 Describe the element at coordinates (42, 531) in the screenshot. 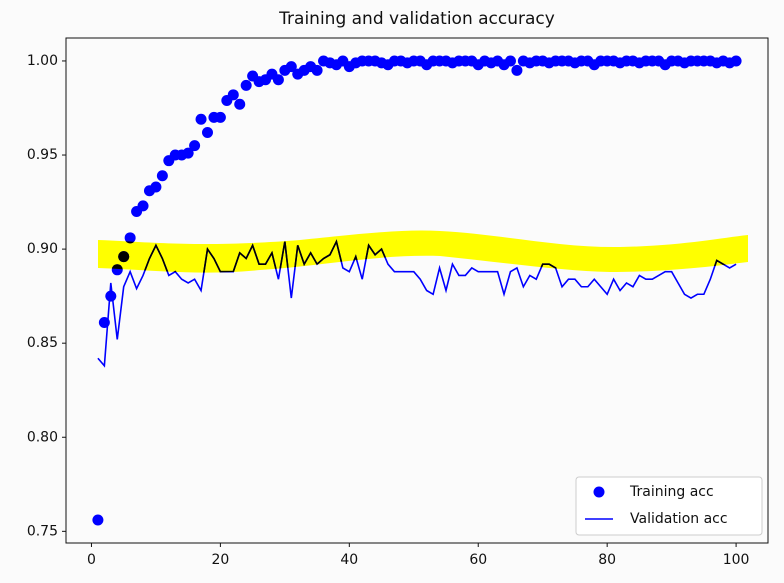

I see `y-tick-label: 0.75` at that location.